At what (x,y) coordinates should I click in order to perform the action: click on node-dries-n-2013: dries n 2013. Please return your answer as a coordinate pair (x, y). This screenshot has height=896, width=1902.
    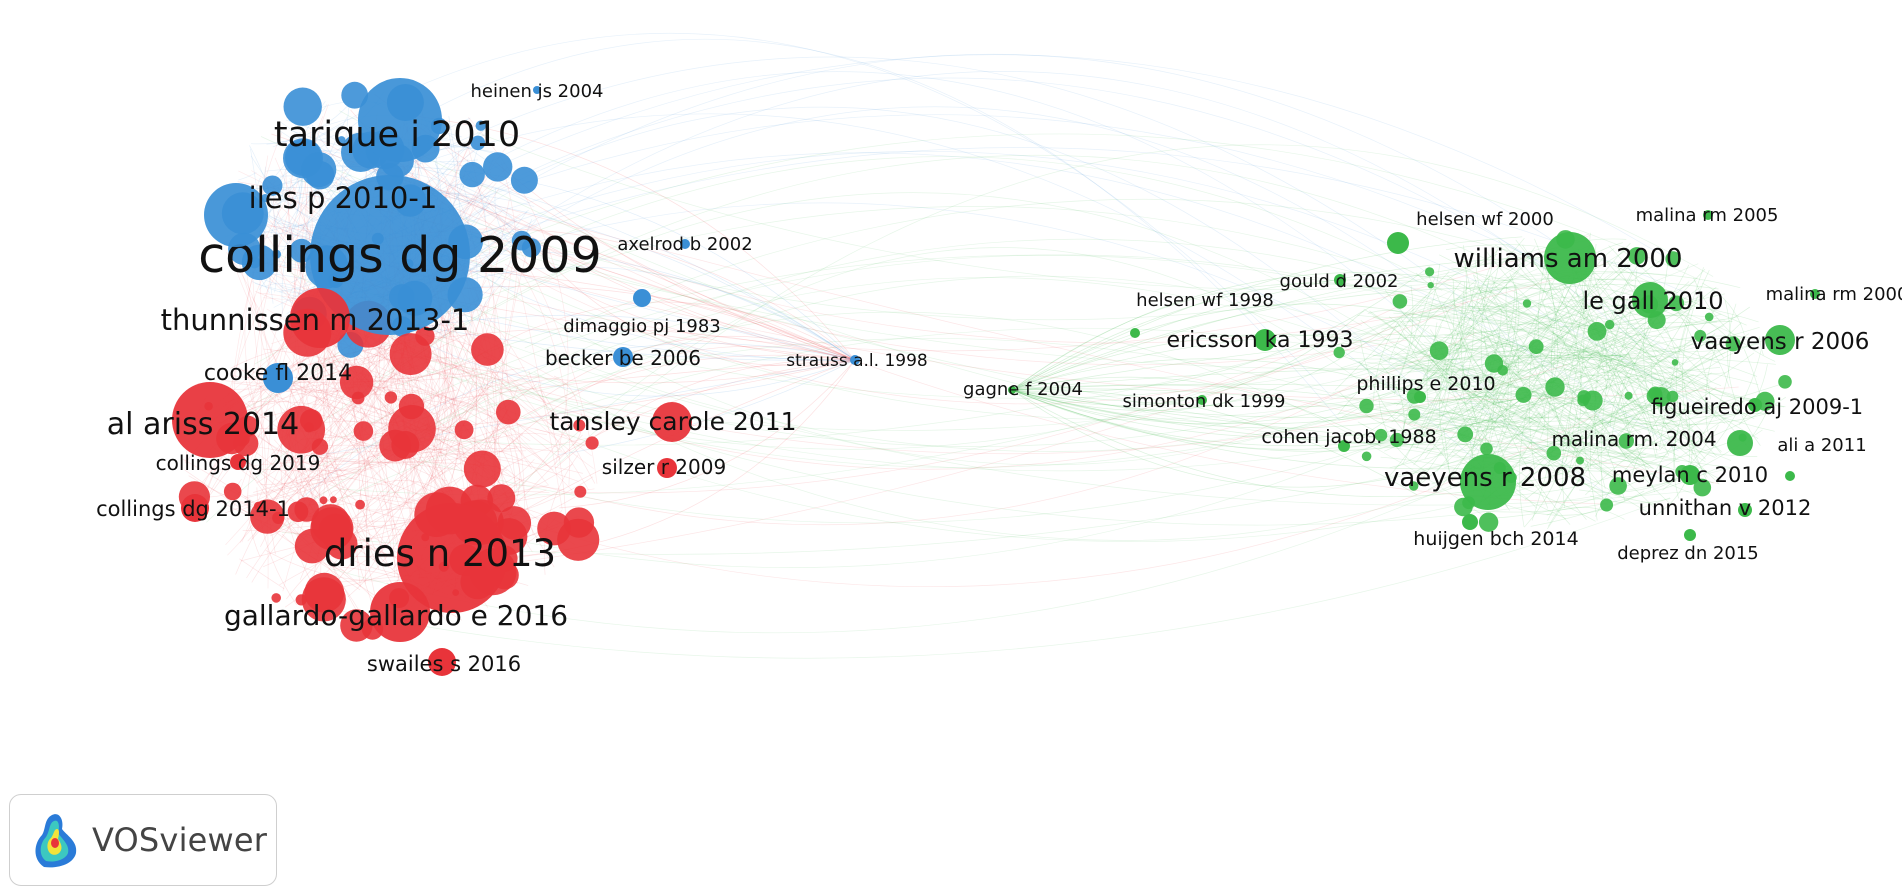
    Looking at the image, I should click on (440, 558).